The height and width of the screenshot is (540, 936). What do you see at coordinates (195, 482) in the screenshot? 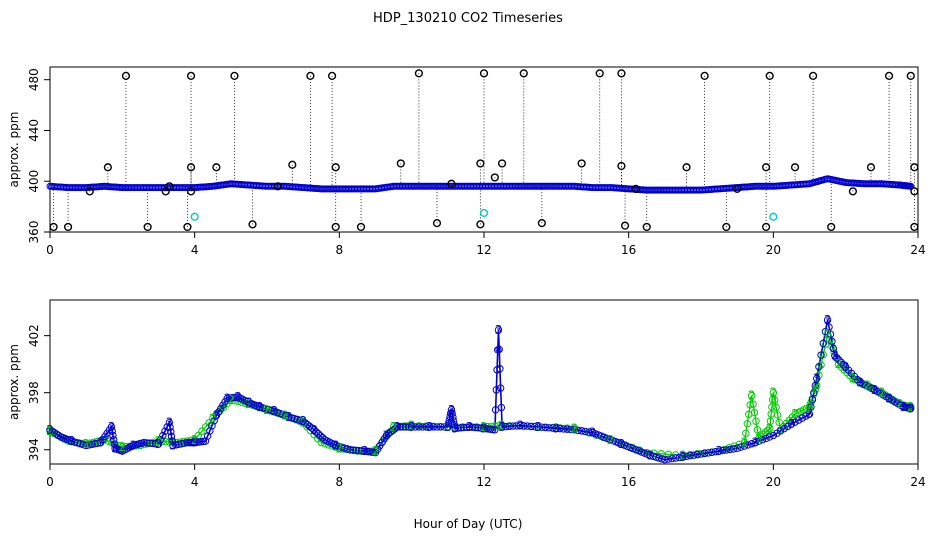
I see `x-tick-label: 4` at bounding box center [195, 482].